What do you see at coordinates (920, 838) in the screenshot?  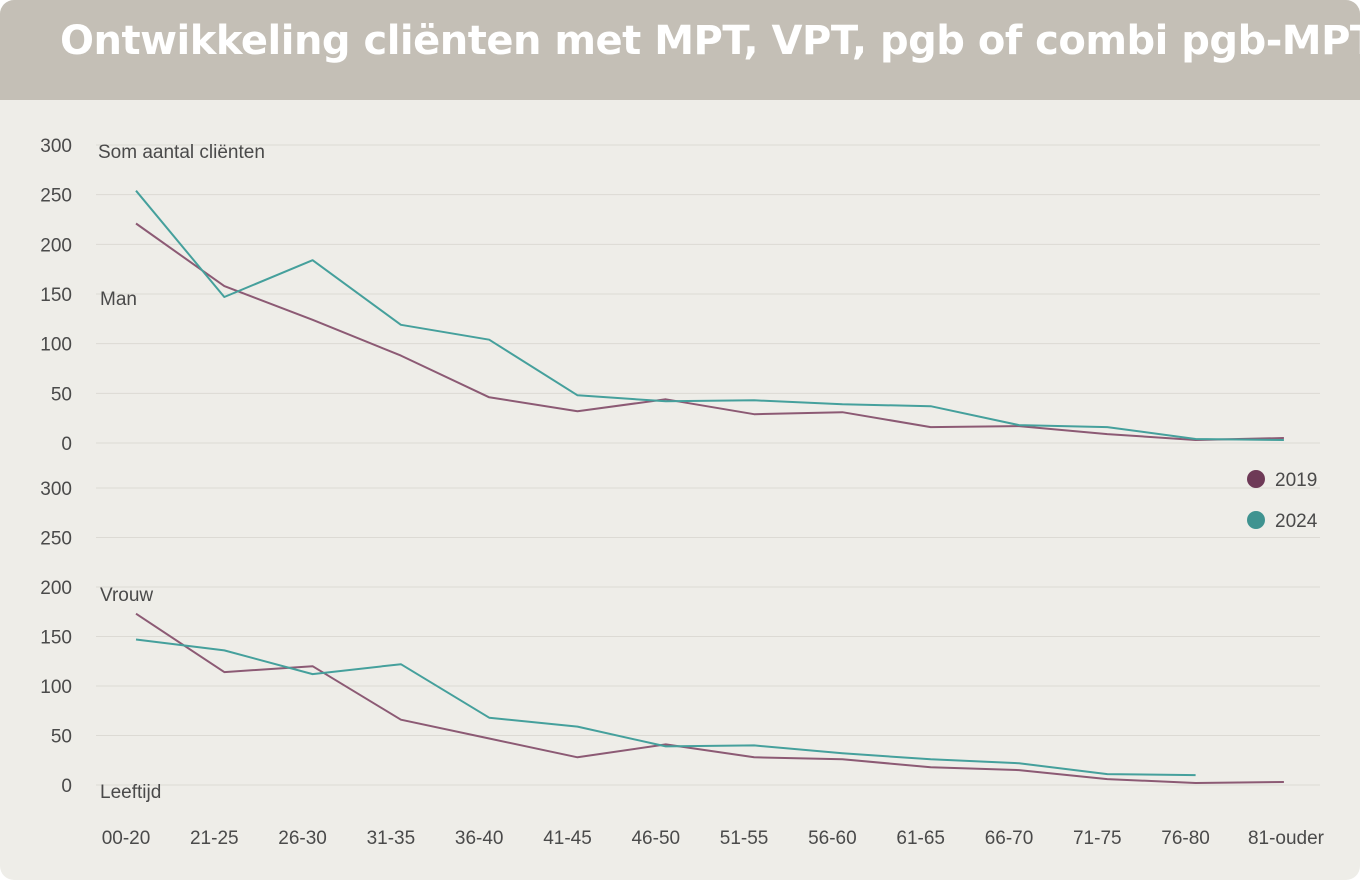 I see `x-tick-label: 61-65` at bounding box center [920, 838].